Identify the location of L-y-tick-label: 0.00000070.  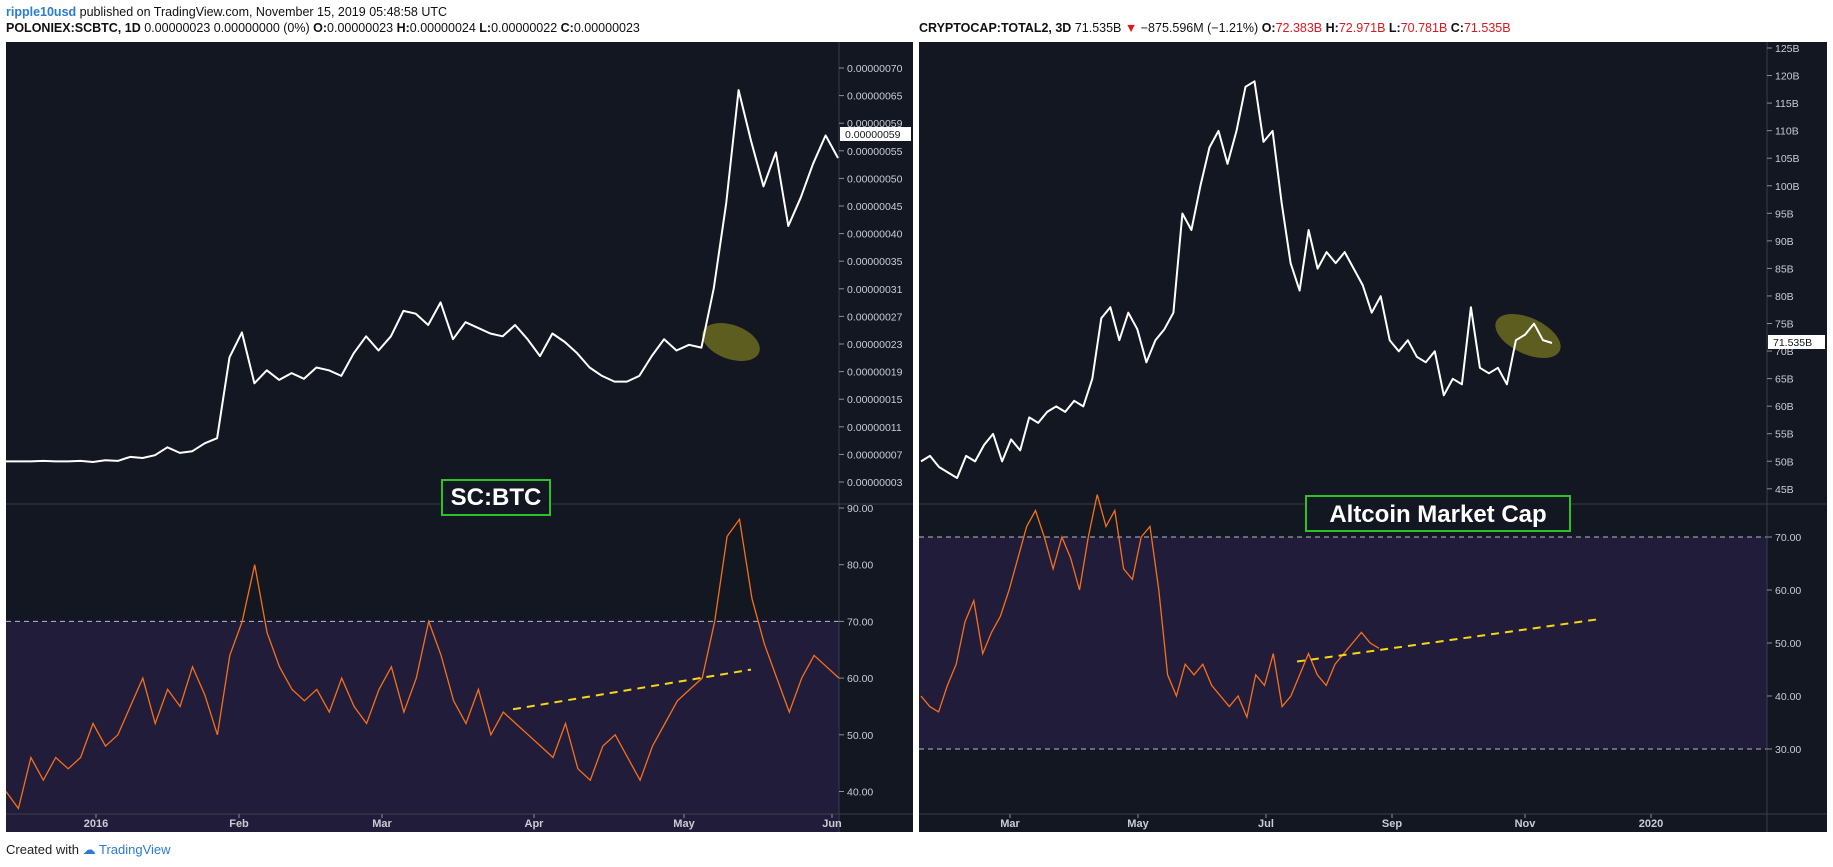
(875, 69).